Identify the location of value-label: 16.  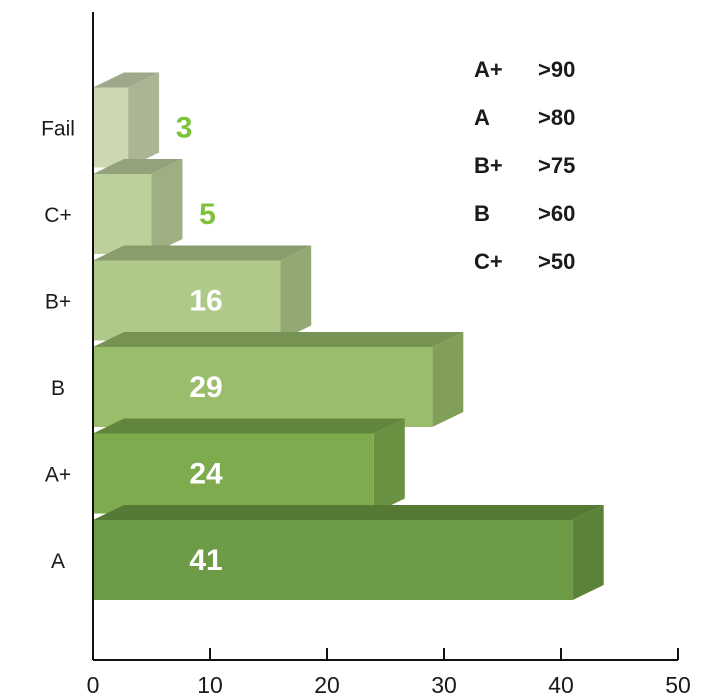
(205, 301).